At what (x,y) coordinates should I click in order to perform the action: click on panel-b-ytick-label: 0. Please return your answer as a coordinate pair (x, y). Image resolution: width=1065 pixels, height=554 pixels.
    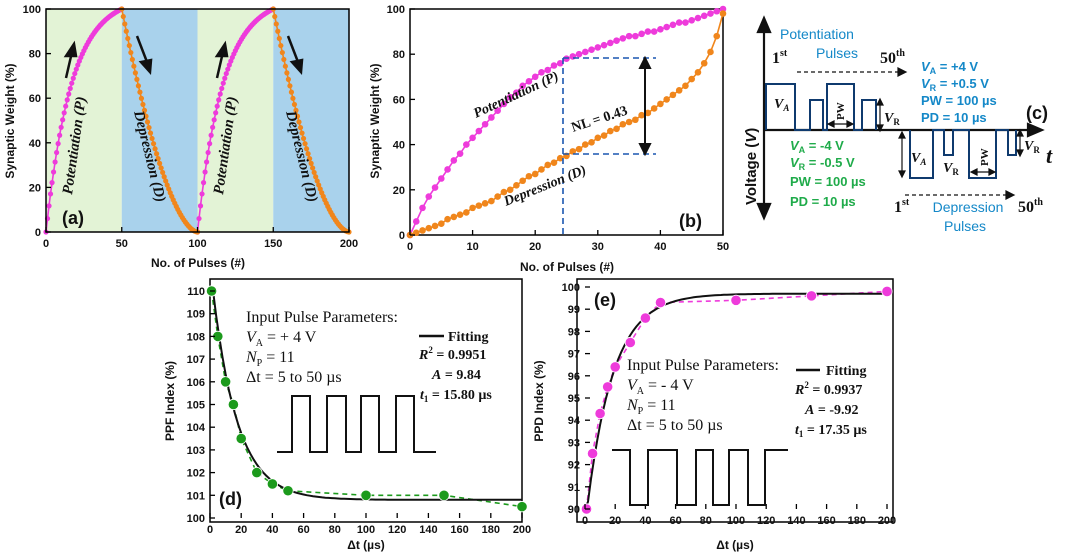
    Looking at the image, I should click on (402, 236).